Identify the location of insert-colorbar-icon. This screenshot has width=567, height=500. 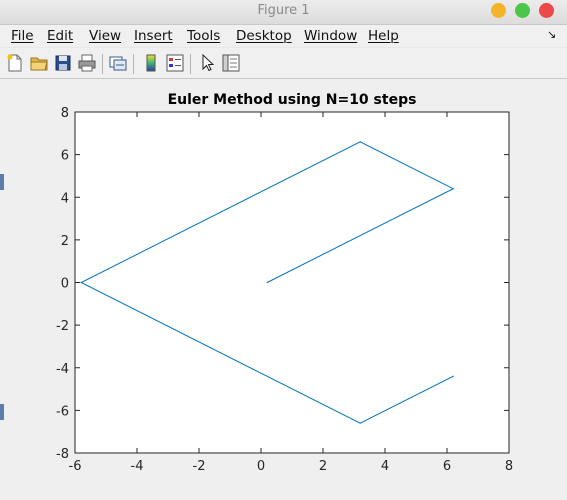
(151, 63).